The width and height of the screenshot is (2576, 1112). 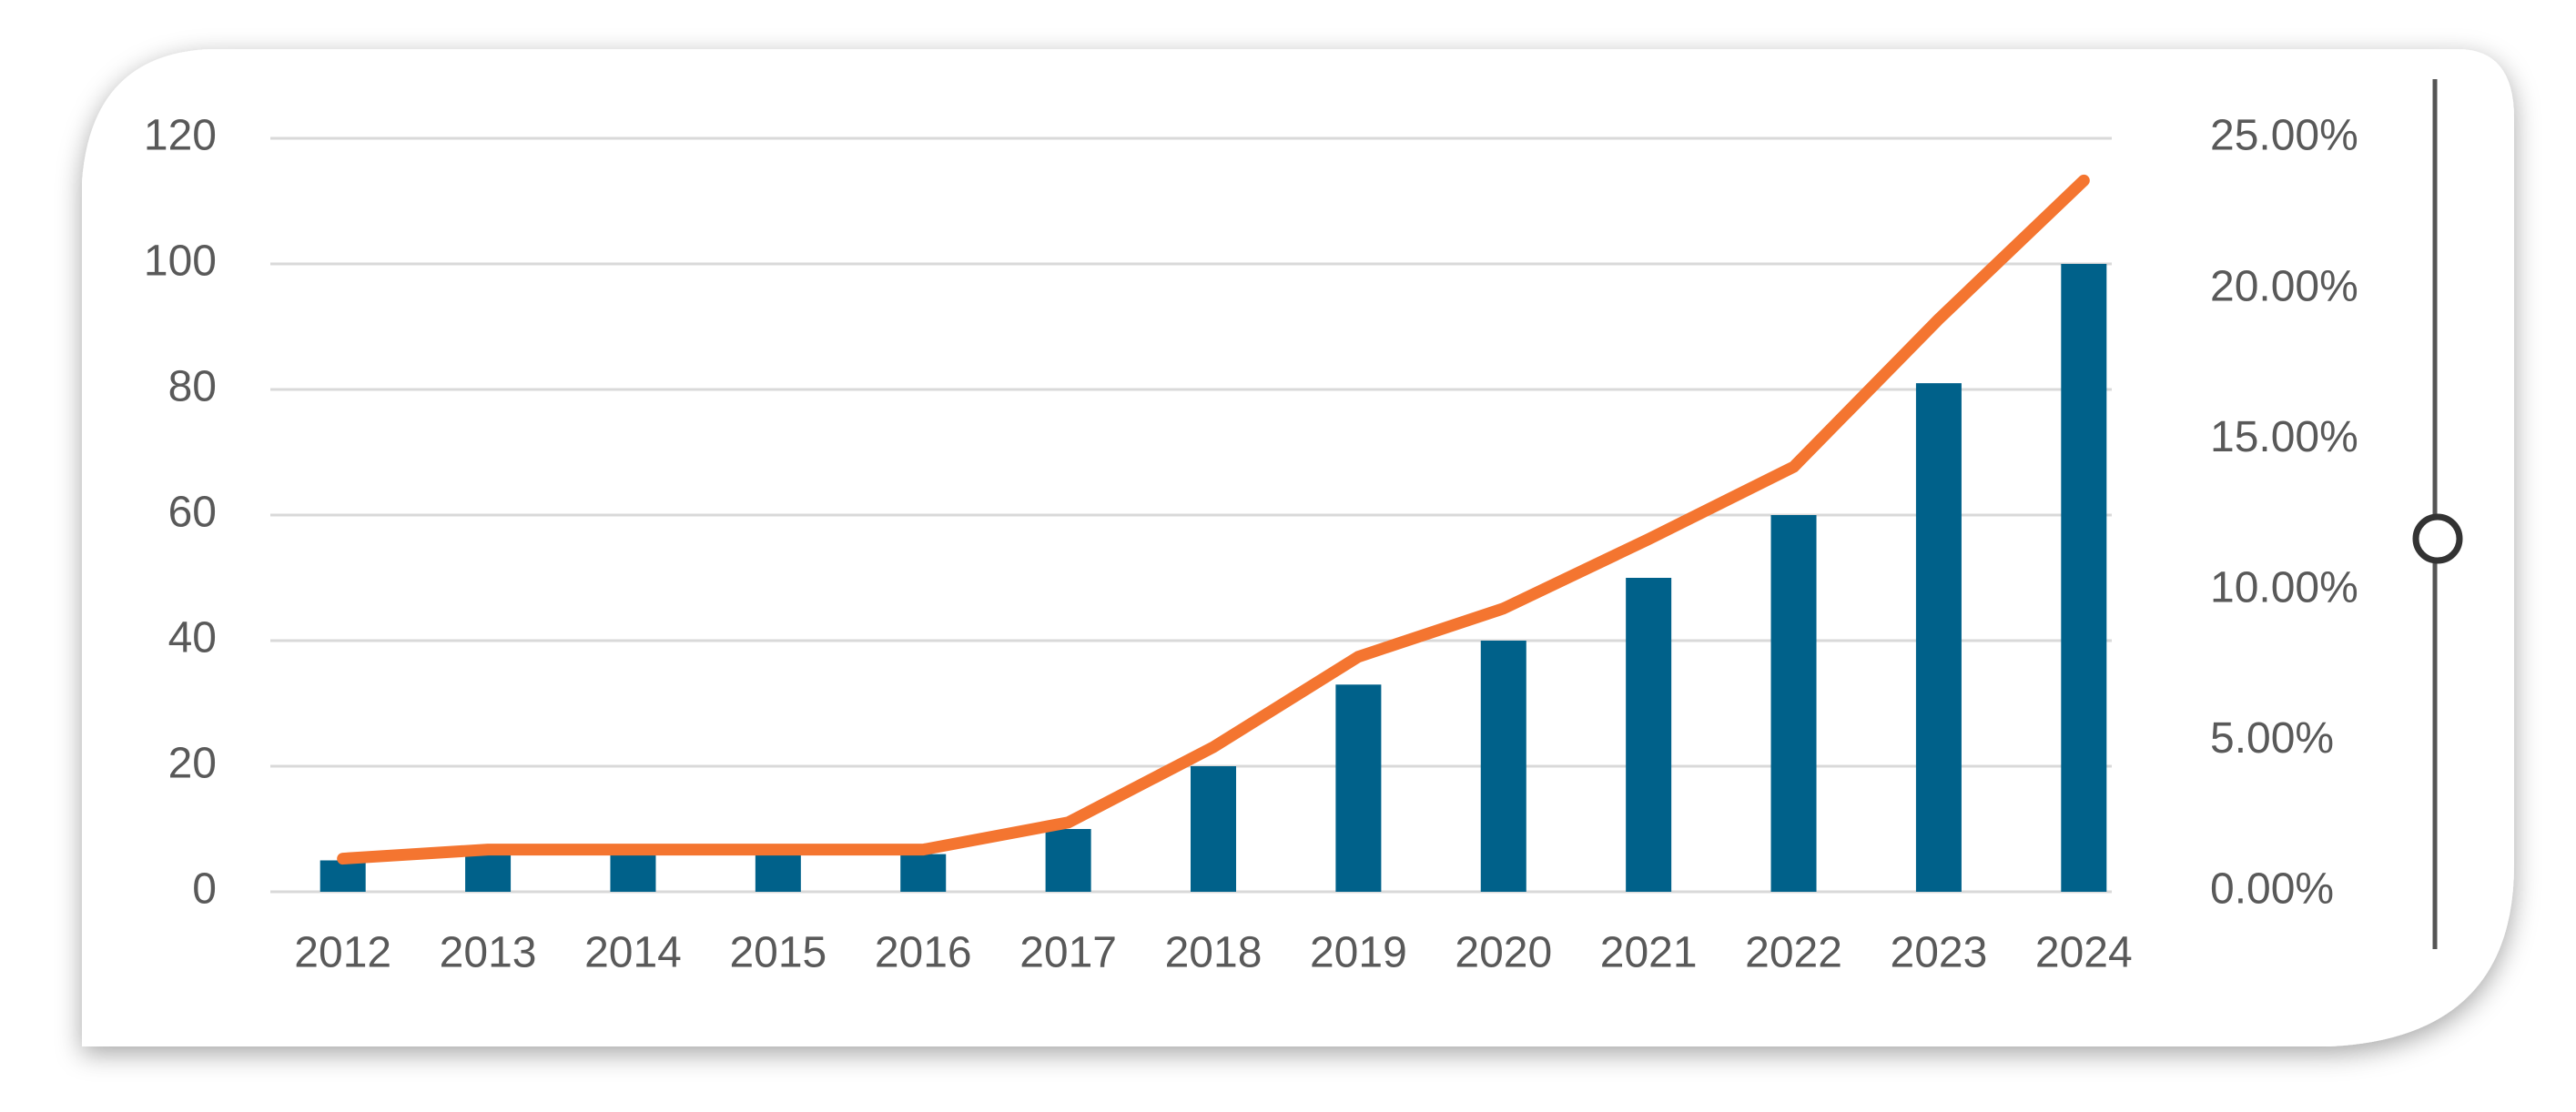 What do you see at coordinates (192, 764) in the screenshot?
I see `y-tick-label: 20` at bounding box center [192, 764].